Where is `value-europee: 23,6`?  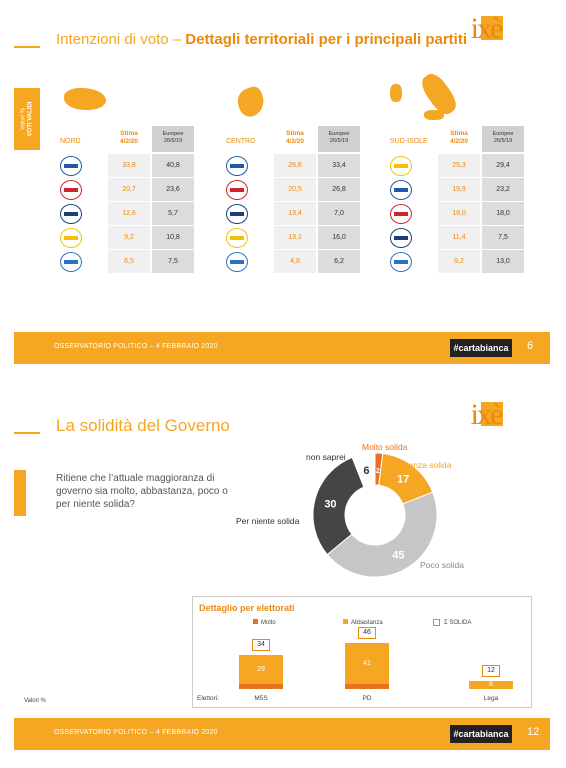
value-europee: 23,6 is located at coordinates (173, 189).